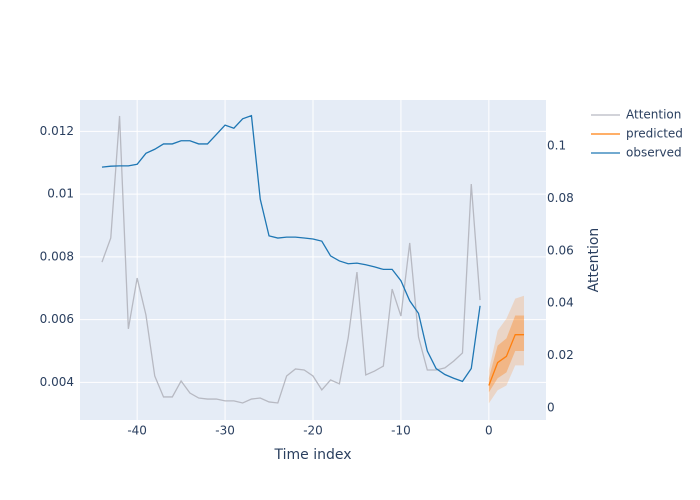 The image size is (700, 500). What do you see at coordinates (57, 319) in the screenshot?
I see `y-tick-label: 0.006` at bounding box center [57, 319].